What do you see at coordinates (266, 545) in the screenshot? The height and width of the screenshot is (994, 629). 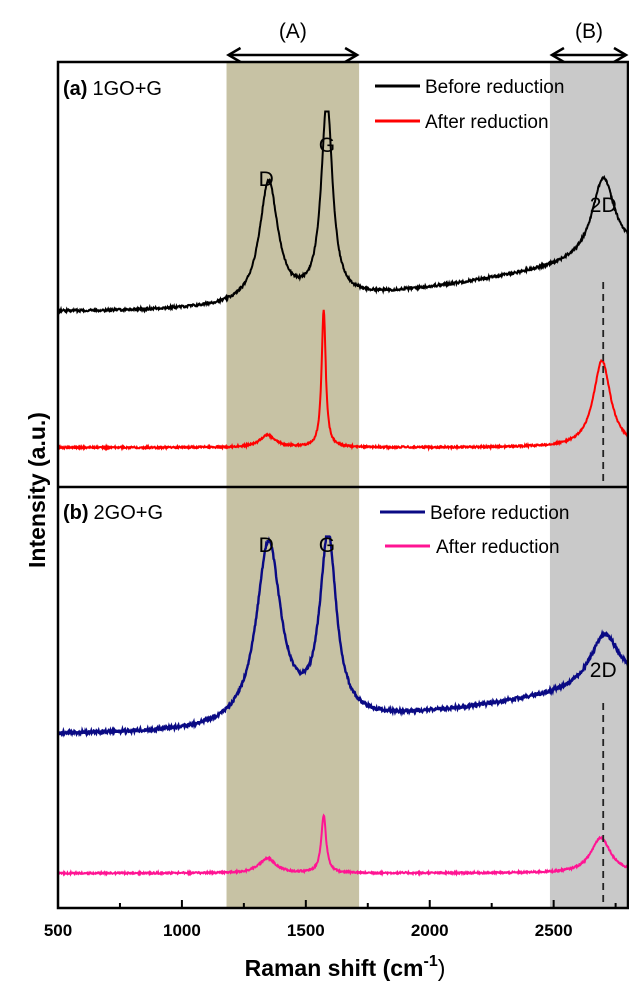 I see `panel-b-peak-d-label: D` at bounding box center [266, 545].